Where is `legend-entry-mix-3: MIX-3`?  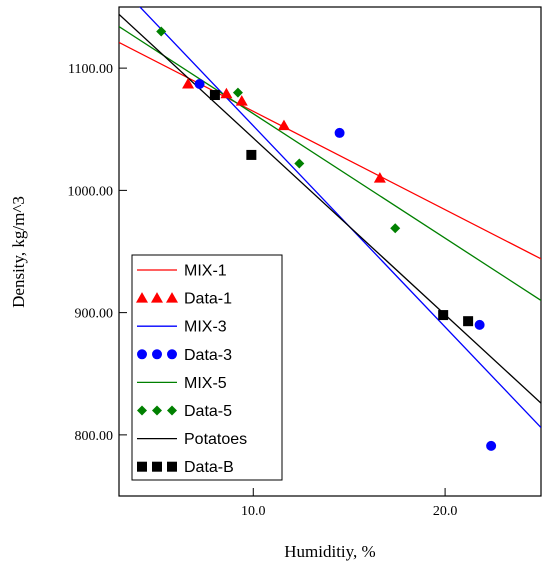 legend-entry-mix-3: MIX-3 is located at coordinates (182, 327).